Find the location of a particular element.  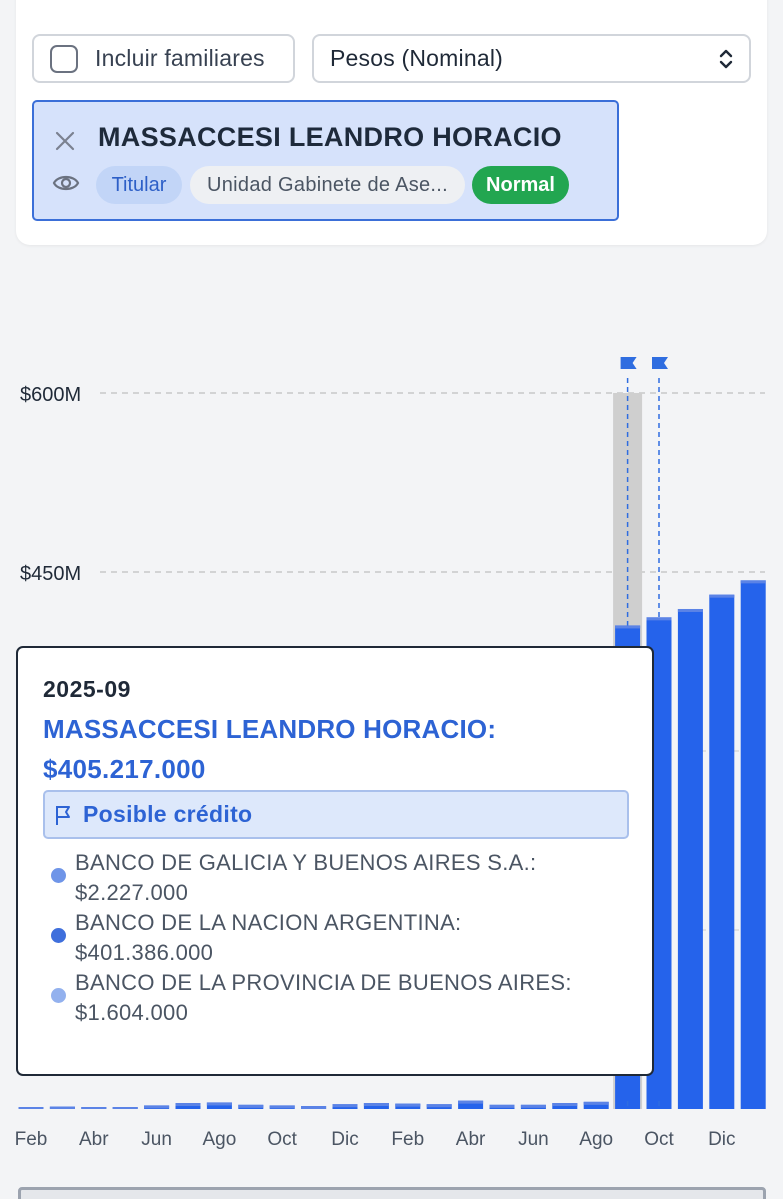

tooltip-bank-name: BANCO DE LA PROVINCIA DE BUENOS AIRES: is located at coordinates (323, 982).